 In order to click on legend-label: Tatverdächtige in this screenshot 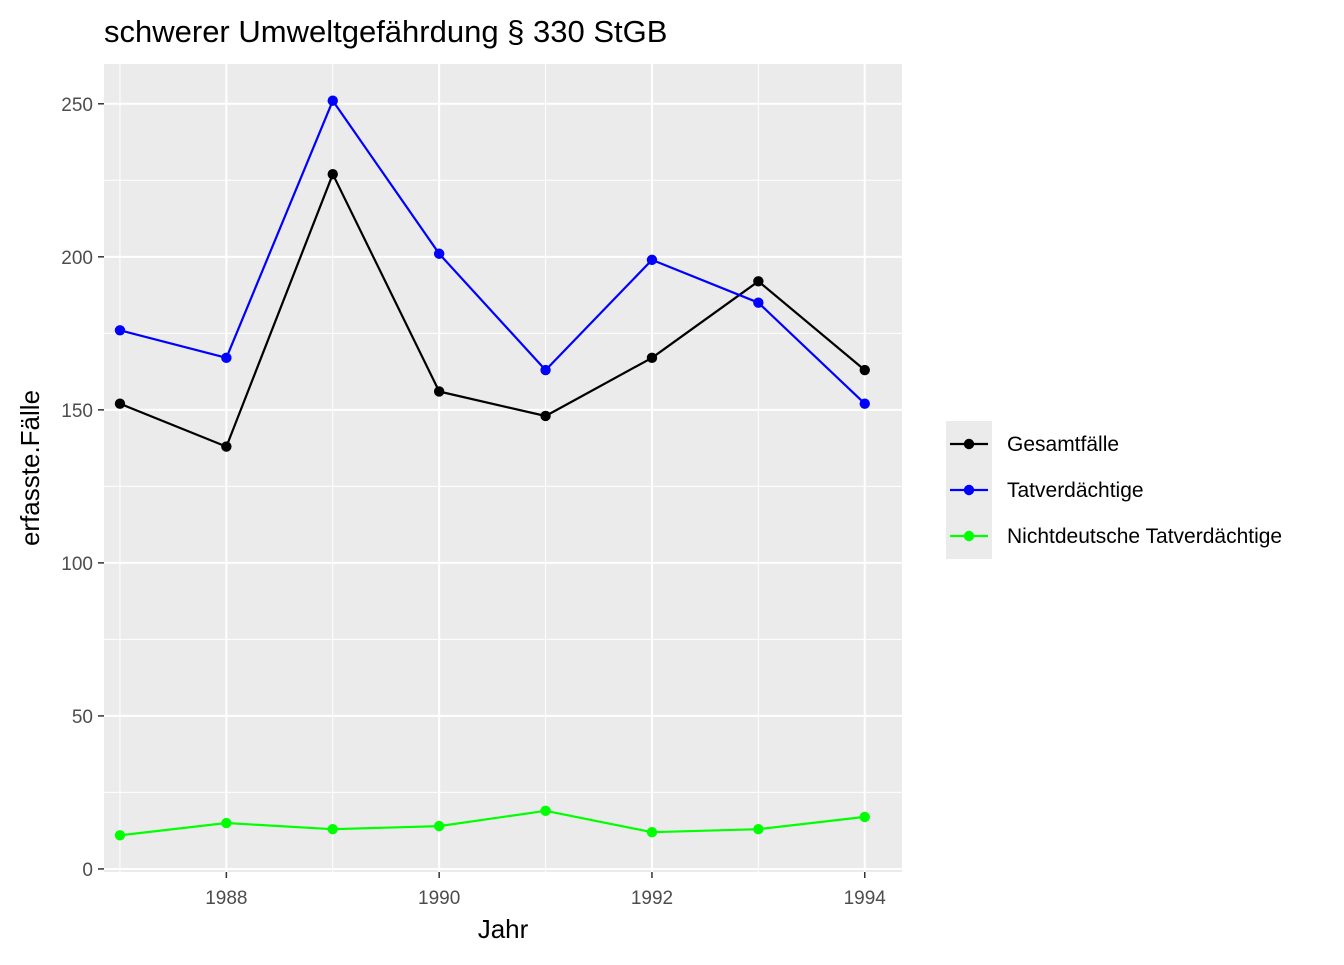, I will do `click(1075, 490)`.